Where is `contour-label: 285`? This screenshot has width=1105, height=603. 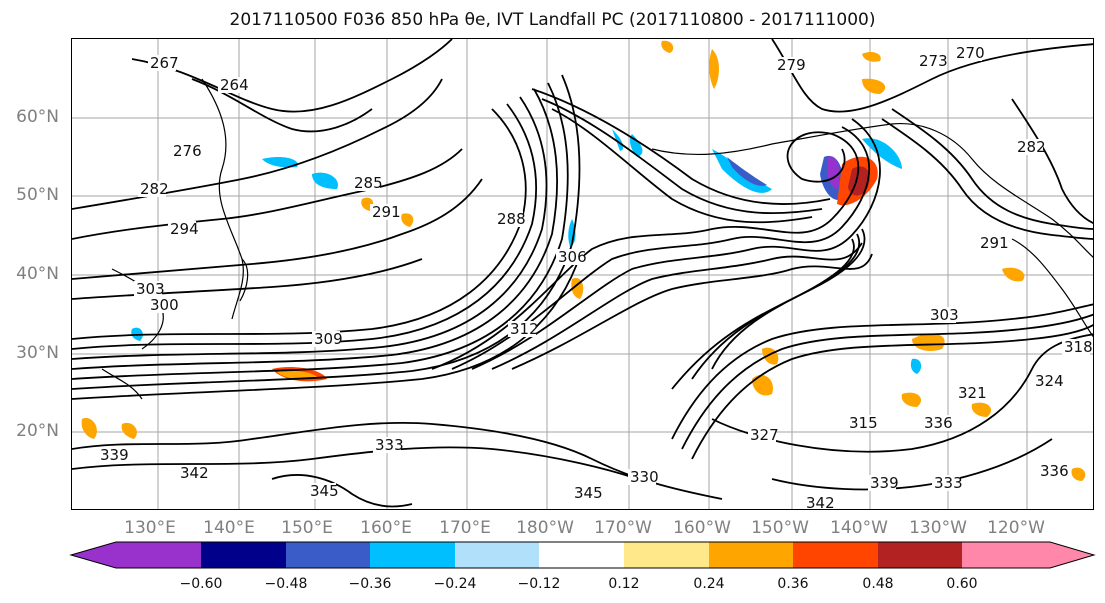 contour-label: 285 is located at coordinates (368, 183).